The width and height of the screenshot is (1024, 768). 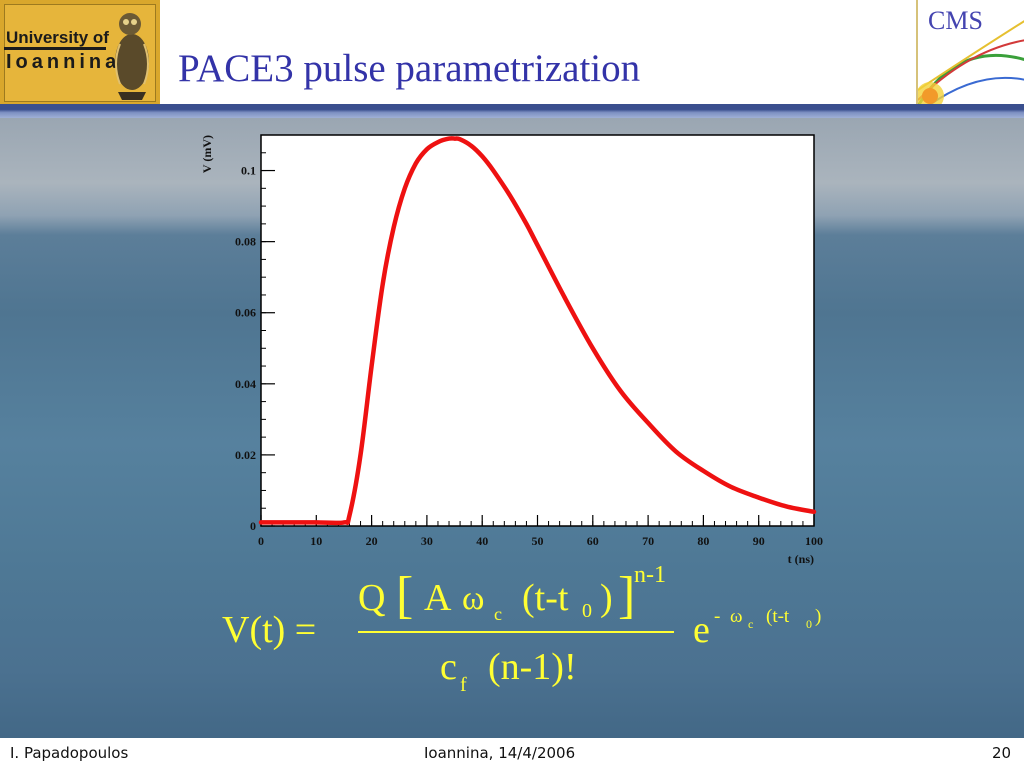 What do you see at coordinates (409, 68) in the screenshot?
I see `slide-title: PACE3 pulse parametrization` at bounding box center [409, 68].